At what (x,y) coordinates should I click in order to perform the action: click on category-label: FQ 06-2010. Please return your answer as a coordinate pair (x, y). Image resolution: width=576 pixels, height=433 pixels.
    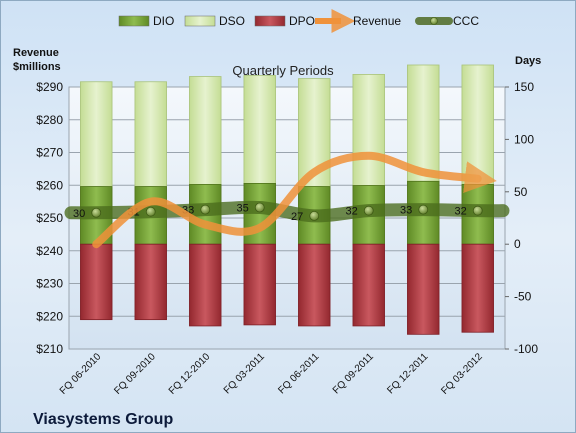
    Looking at the image, I should click on (81, 374).